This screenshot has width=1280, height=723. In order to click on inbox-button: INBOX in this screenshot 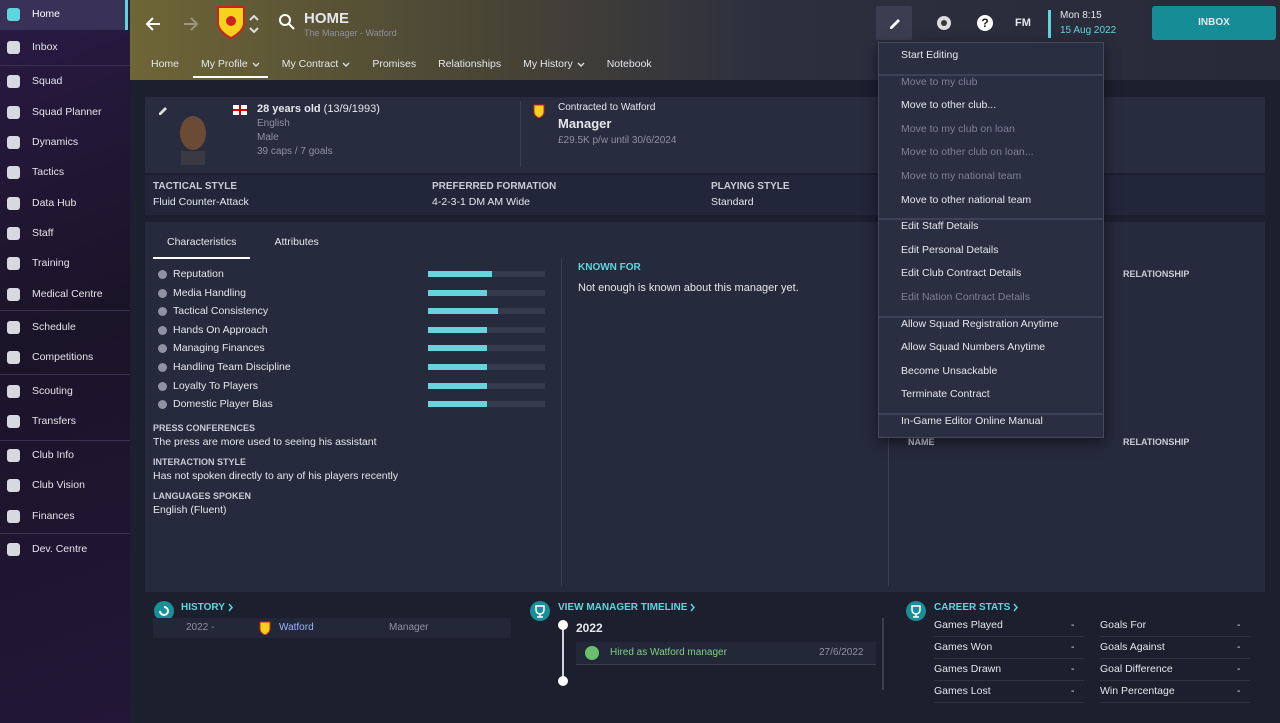, I will do `click(1214, 23)`.